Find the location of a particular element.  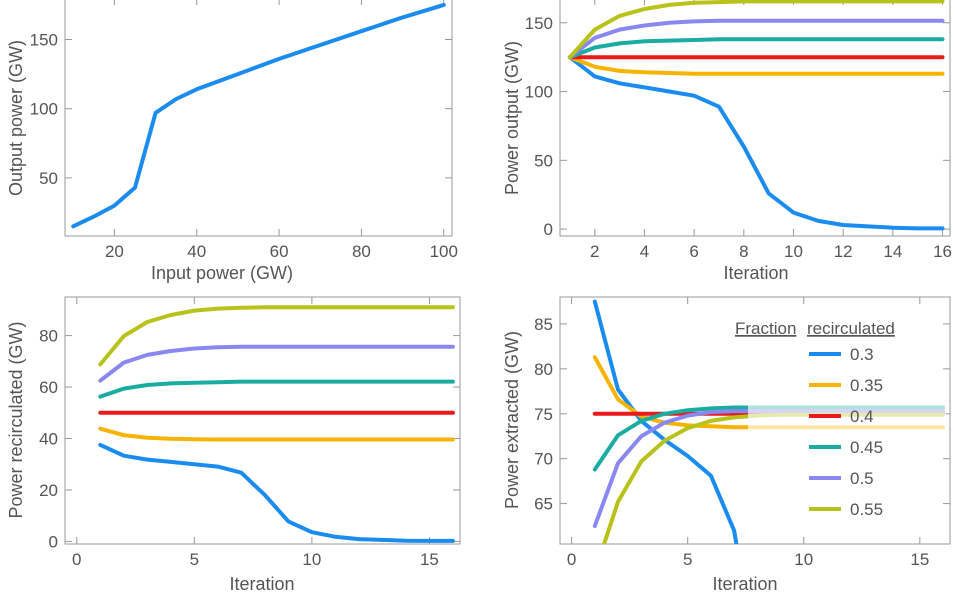

legend-entry-label: 0.45 is located at coordinates (866, 447).